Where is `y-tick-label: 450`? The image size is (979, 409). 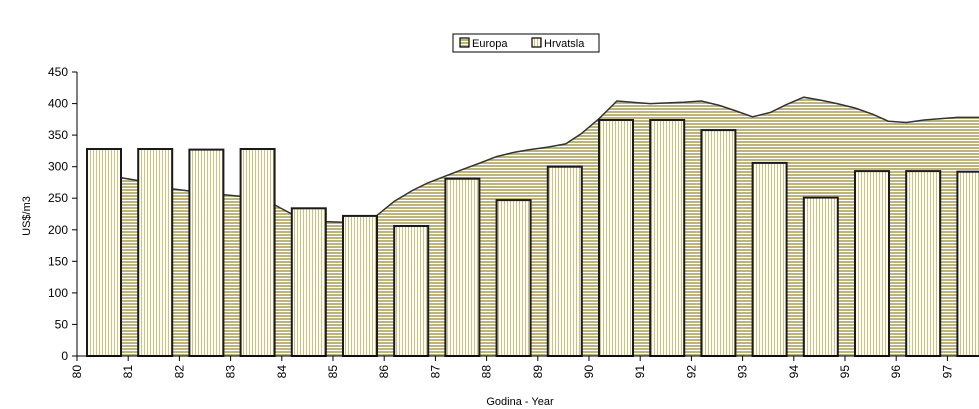
y-tick-label: 450 is located at coordinates (58, 72).